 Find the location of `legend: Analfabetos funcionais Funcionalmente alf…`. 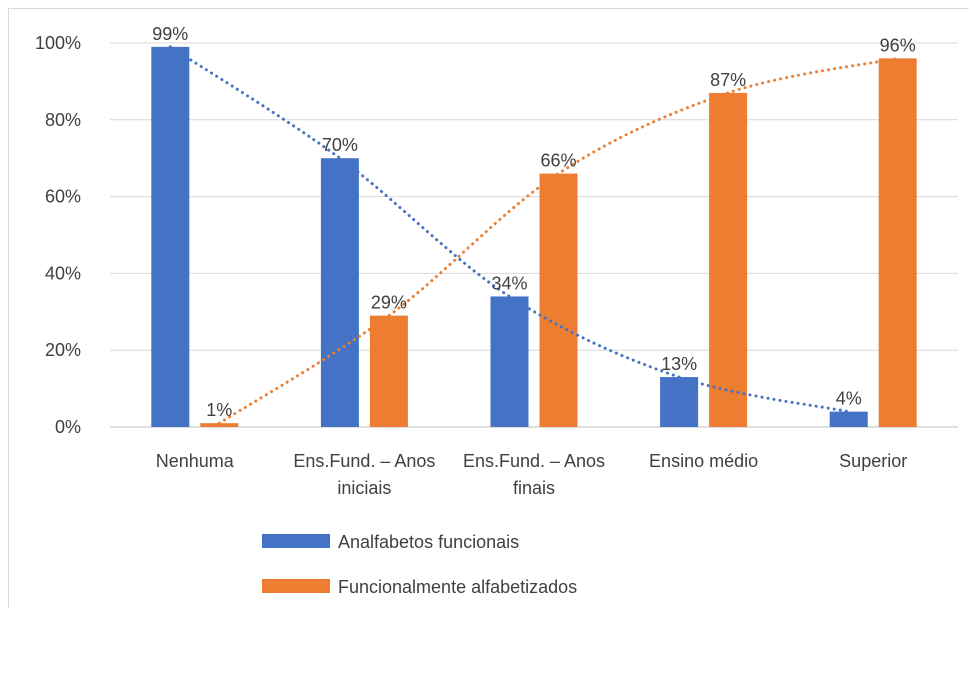

legend: Analfabetos funcionais Funcionalmente alf… is located at coordinates (419, 564).